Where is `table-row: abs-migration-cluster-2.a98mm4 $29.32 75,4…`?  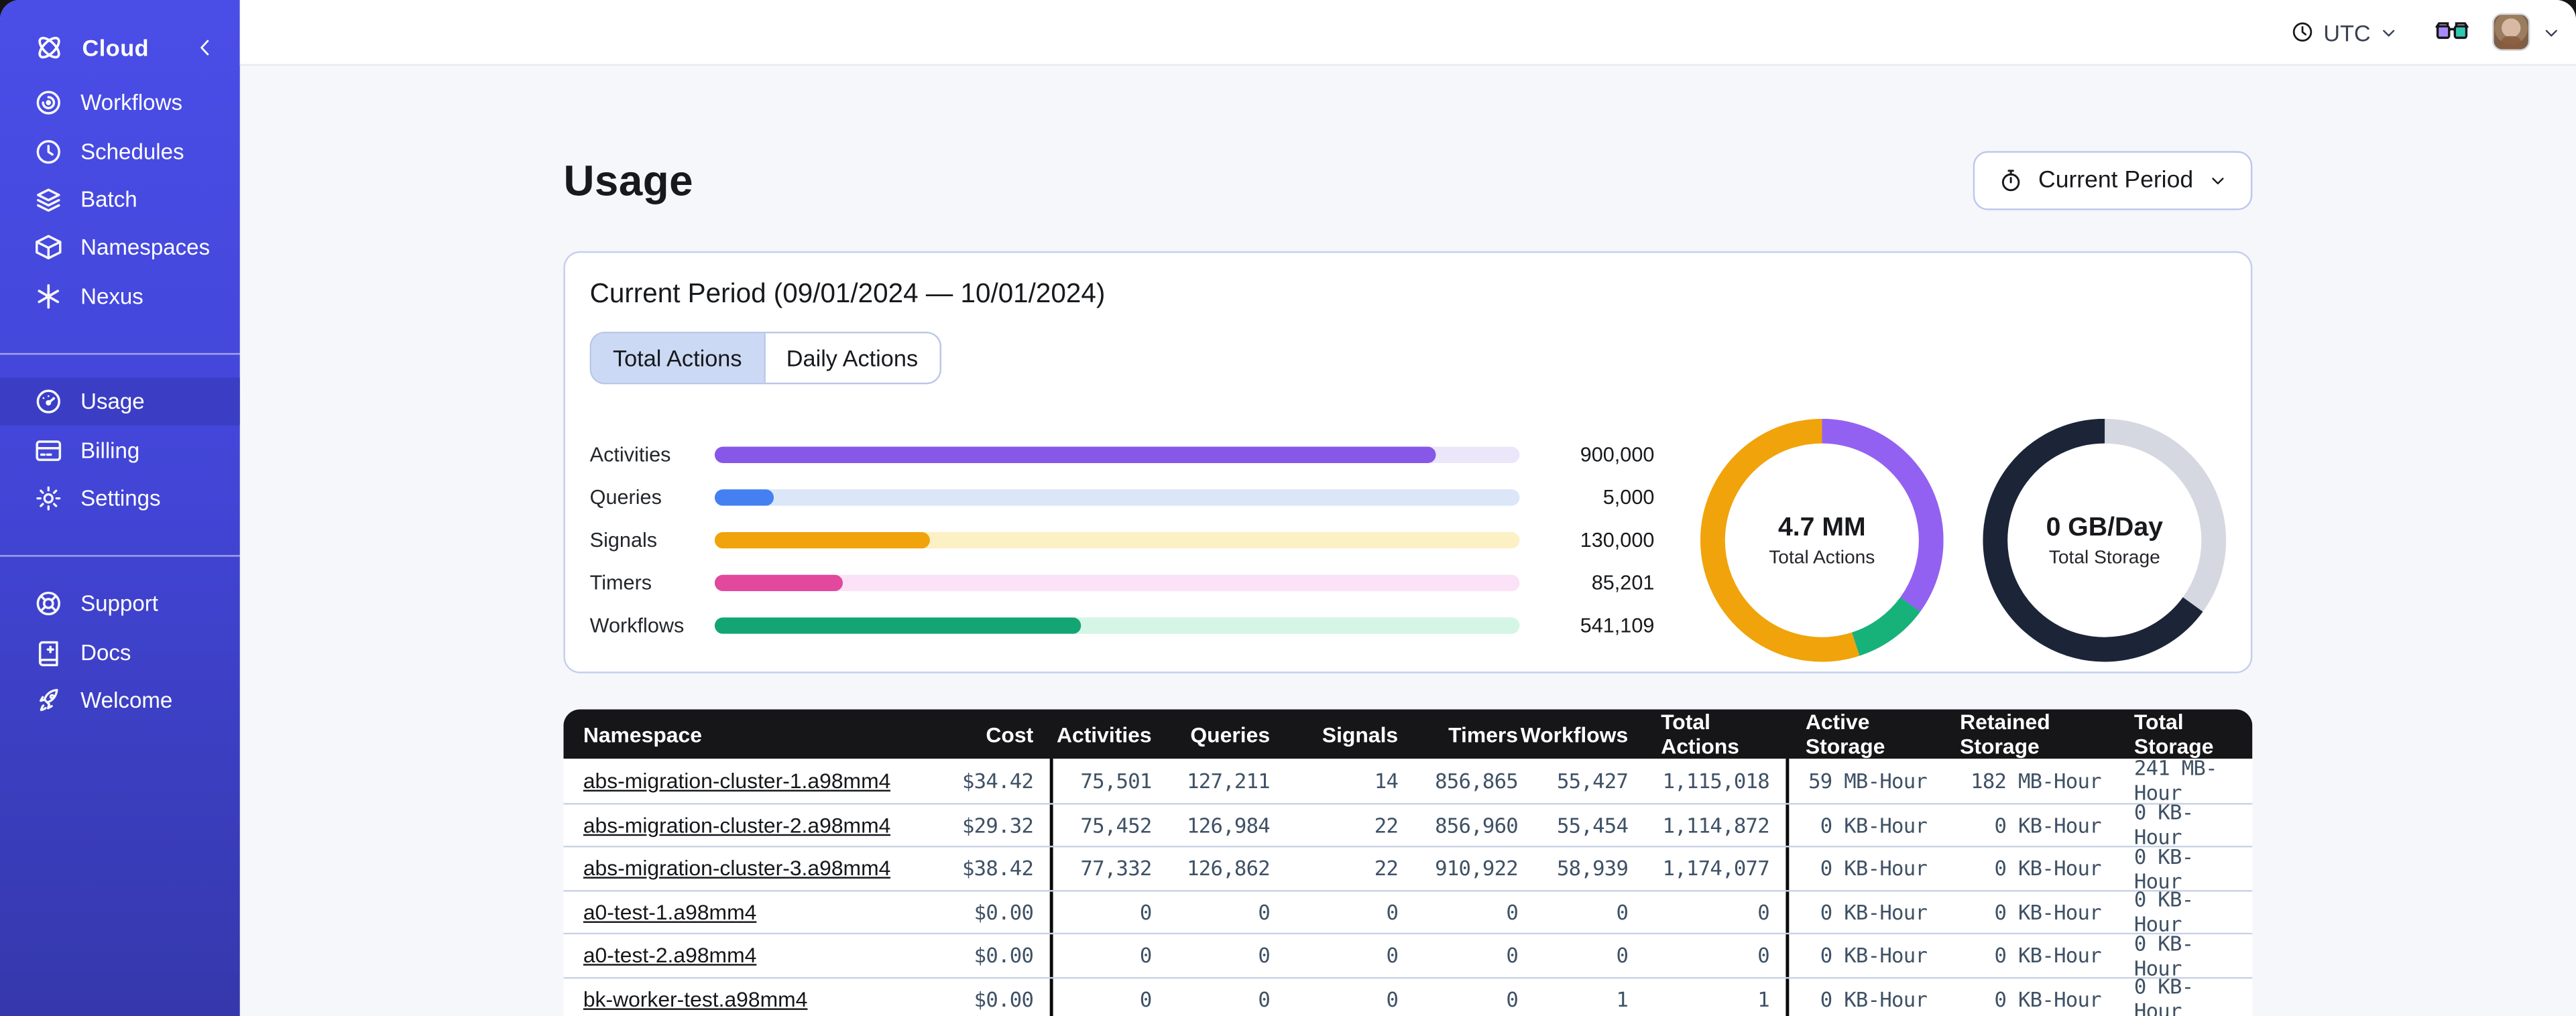 table-row: abs-migration-cluster-2.a98mm4 $29.32 75,4… is located at coordinates (1408, 824).